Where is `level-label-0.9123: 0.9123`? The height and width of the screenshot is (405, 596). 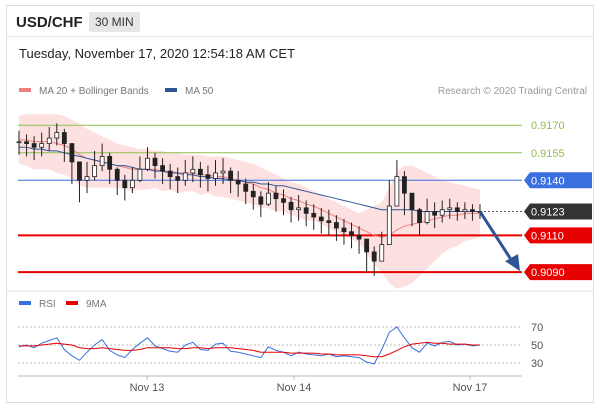 level-label-0.9123: 0.9123 is located at coordinates (548, 213).